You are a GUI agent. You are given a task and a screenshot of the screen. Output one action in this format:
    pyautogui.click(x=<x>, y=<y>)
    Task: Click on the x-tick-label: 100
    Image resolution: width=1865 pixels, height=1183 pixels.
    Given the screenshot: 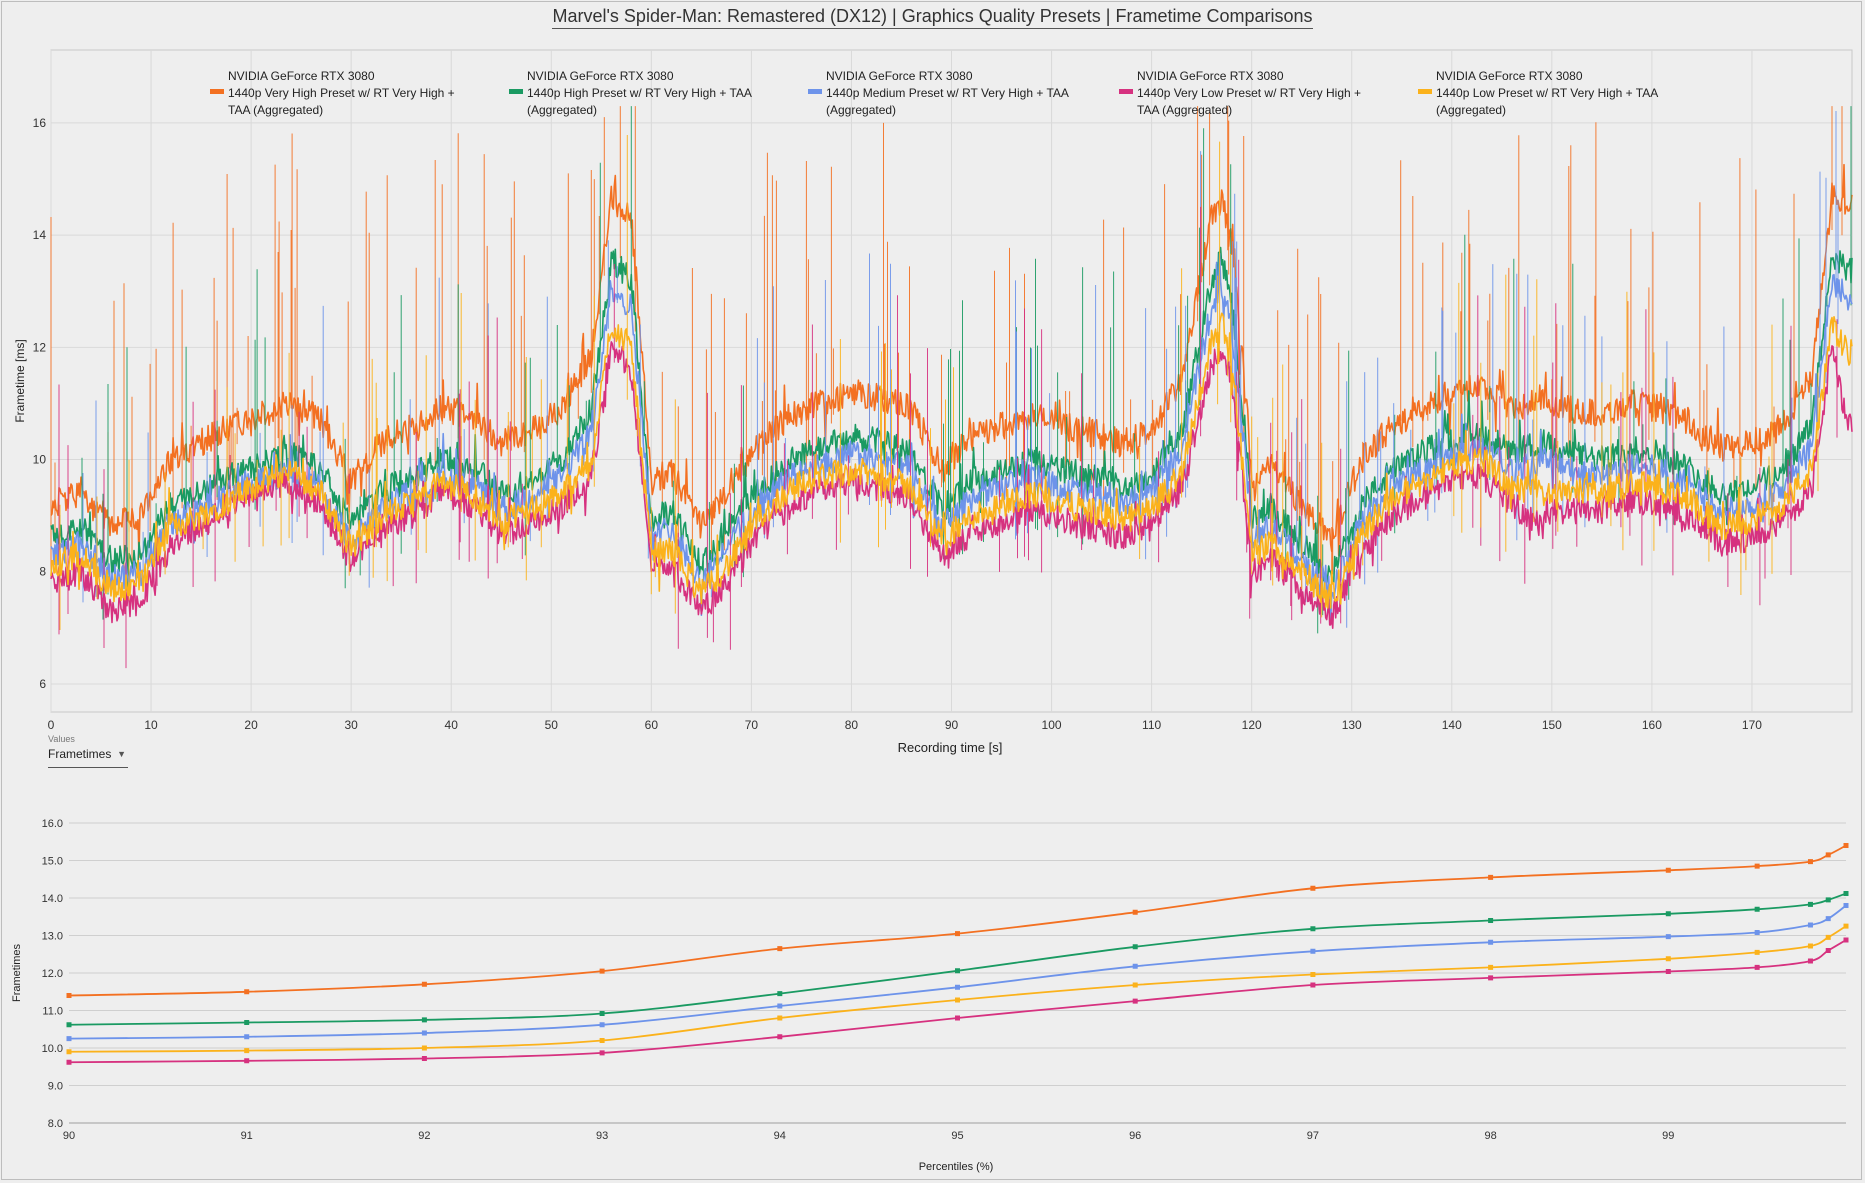 What is the action you would take?
    pyautogui.click(x=1052, y=725)
    